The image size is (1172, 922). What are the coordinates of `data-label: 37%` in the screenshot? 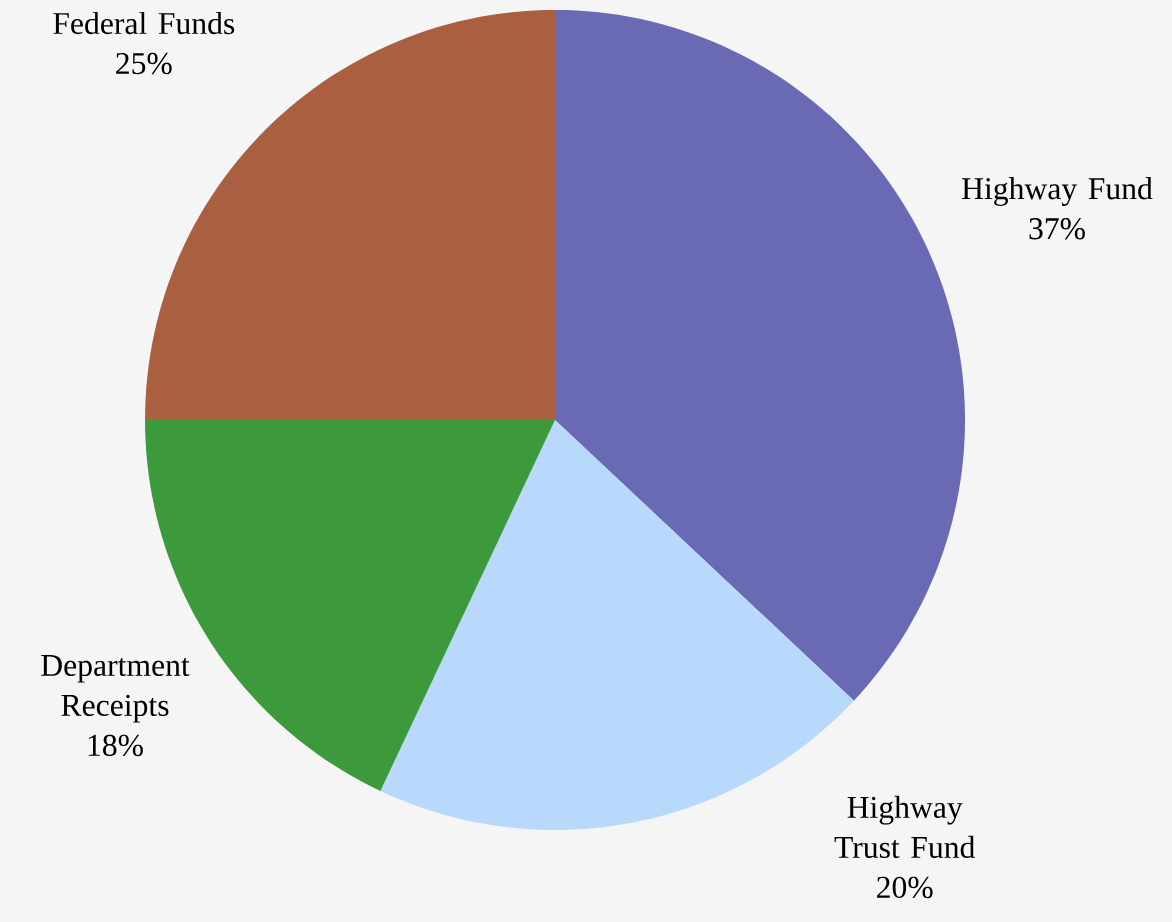 It's located at (1057, 229).